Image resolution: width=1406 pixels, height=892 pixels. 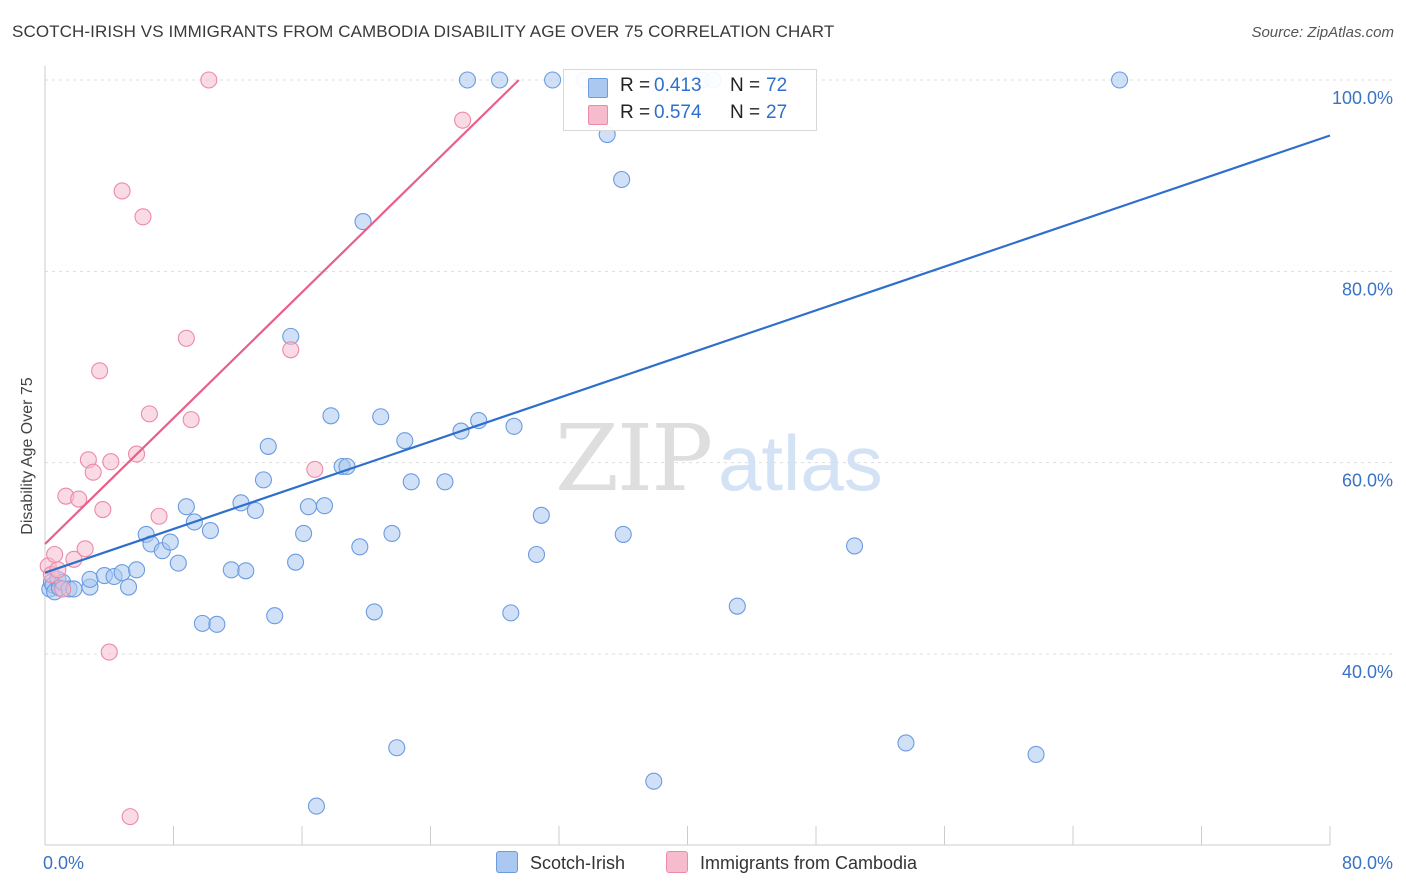 What do you see at coordinates (800, 463) in the screenshot?
I see `watermark-atlas: atlas` at bounding box center [800, 463].